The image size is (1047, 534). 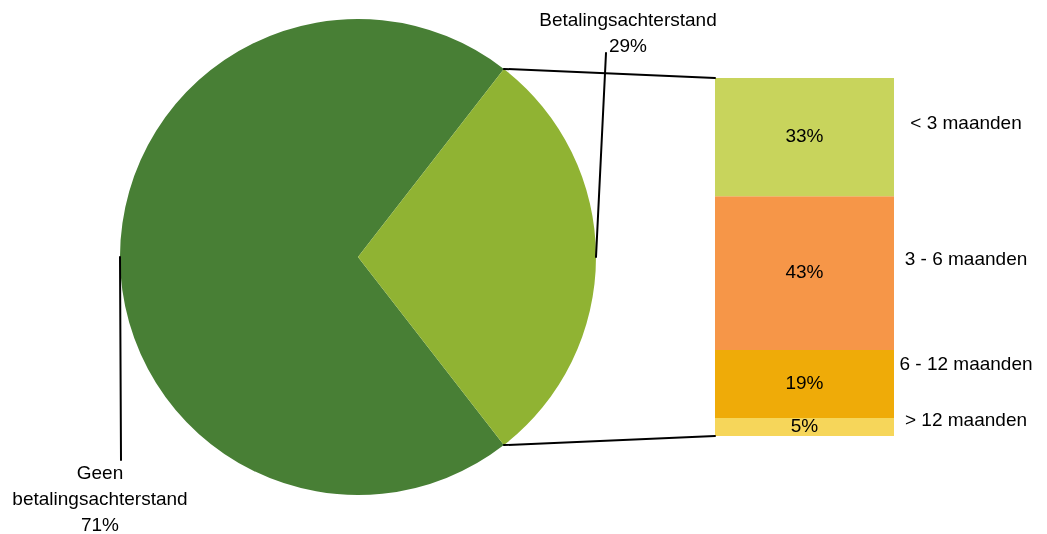 I want to click on slice-label: Betalingsachterstand, so click(x=628, y=20).